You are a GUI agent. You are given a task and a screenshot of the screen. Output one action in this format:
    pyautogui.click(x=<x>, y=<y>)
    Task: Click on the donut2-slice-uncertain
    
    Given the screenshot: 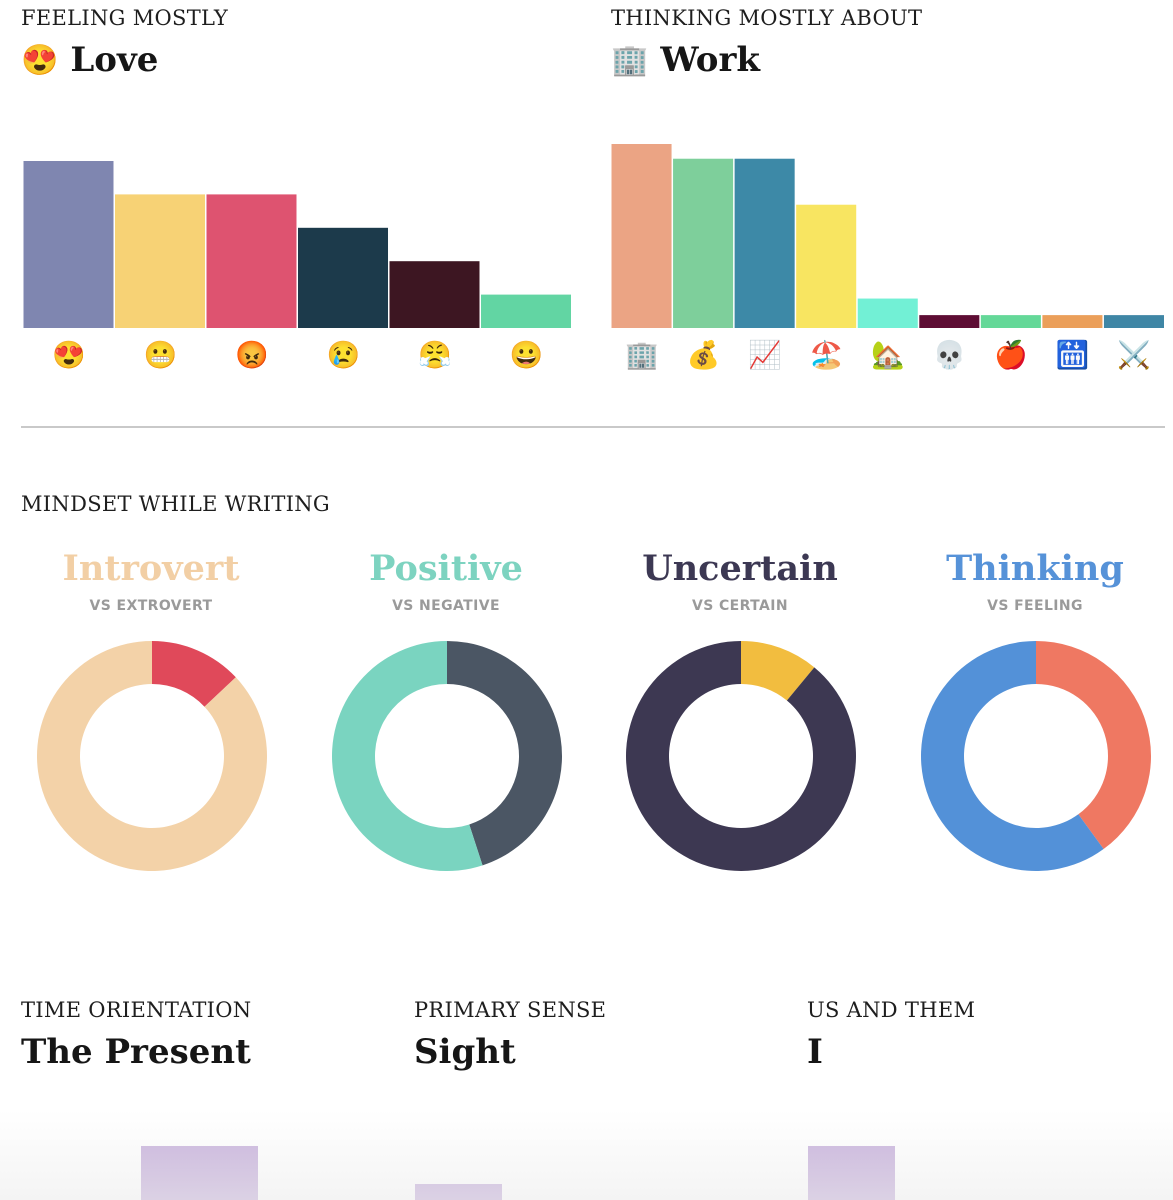 What is the action you would take?
    pyautogui.click(x=741, y=756)
    